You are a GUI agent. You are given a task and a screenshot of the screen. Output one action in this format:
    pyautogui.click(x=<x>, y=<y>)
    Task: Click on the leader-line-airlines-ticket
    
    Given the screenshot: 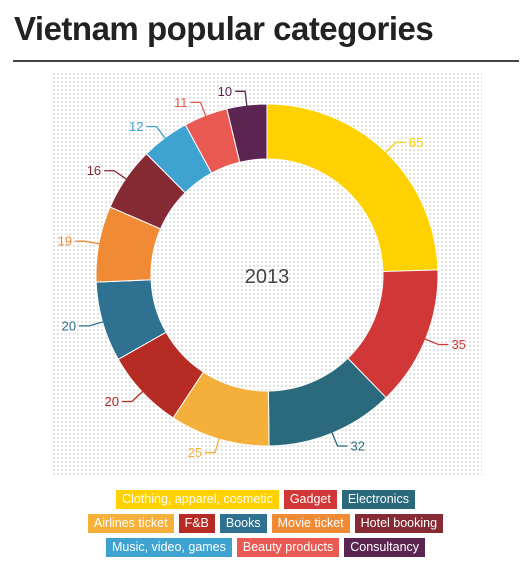 What is the action you would take?
    pyautogui.click(x=213, y=444)
    